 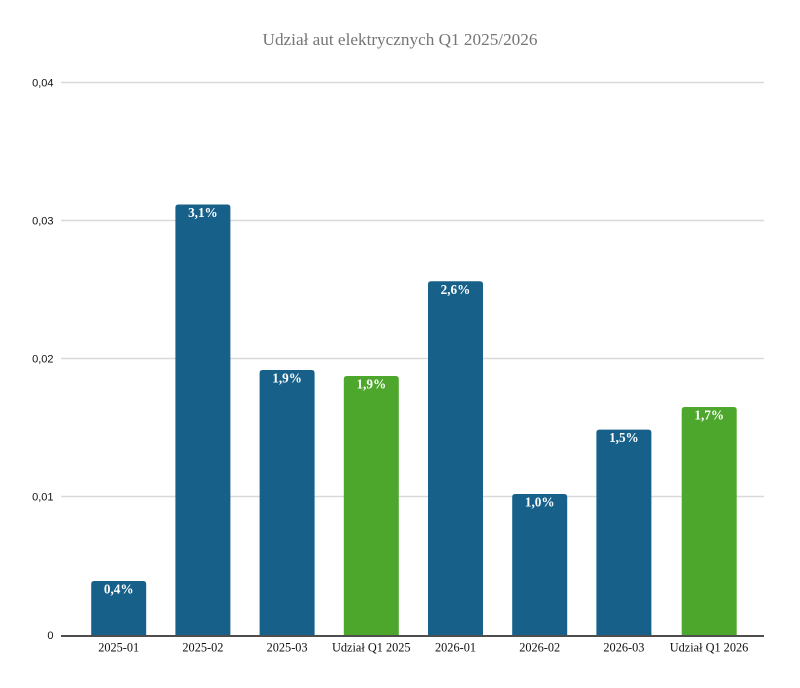 What do you see at coordinates (287, 648) in the screenshot?
I see `svg-text: 2025-03` at bounding box center [287, 648].